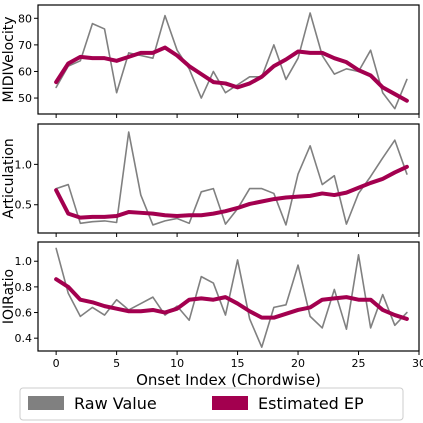 The image size is (423, 423). What do you see at coordinates (116, 363) in the screenshot?
I see `x-tick-label: 5` at bounding box center [116, 363].